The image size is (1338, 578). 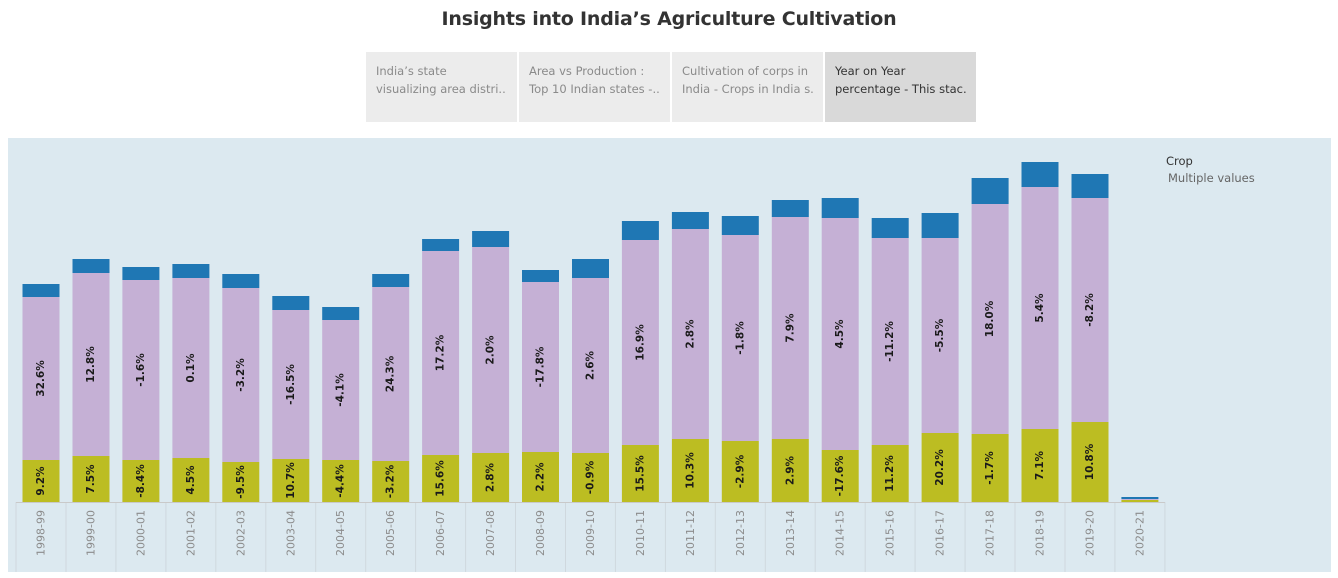 What do you see at coordinates (640, 533) in the screenshot?
I see `x-tick-label: 2010-11` at bounding box center [640, 533].